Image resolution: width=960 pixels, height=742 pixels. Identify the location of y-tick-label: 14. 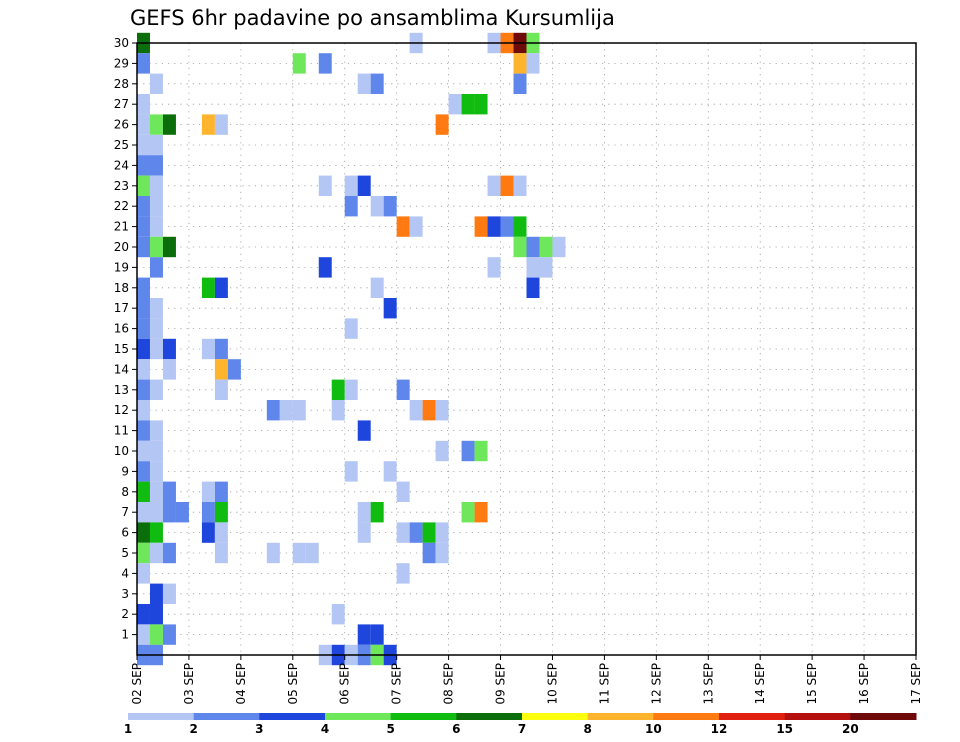
(121, 369).